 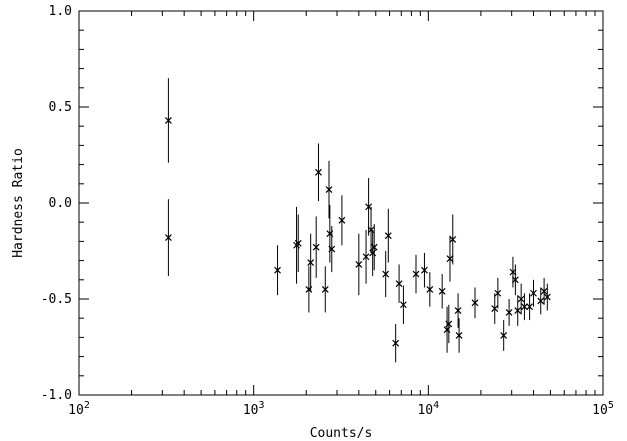 What do you see at coordinates (60, 11) in the screenshot?
I see `y-tick-label: 1.0` at bounding box center [60, 11].